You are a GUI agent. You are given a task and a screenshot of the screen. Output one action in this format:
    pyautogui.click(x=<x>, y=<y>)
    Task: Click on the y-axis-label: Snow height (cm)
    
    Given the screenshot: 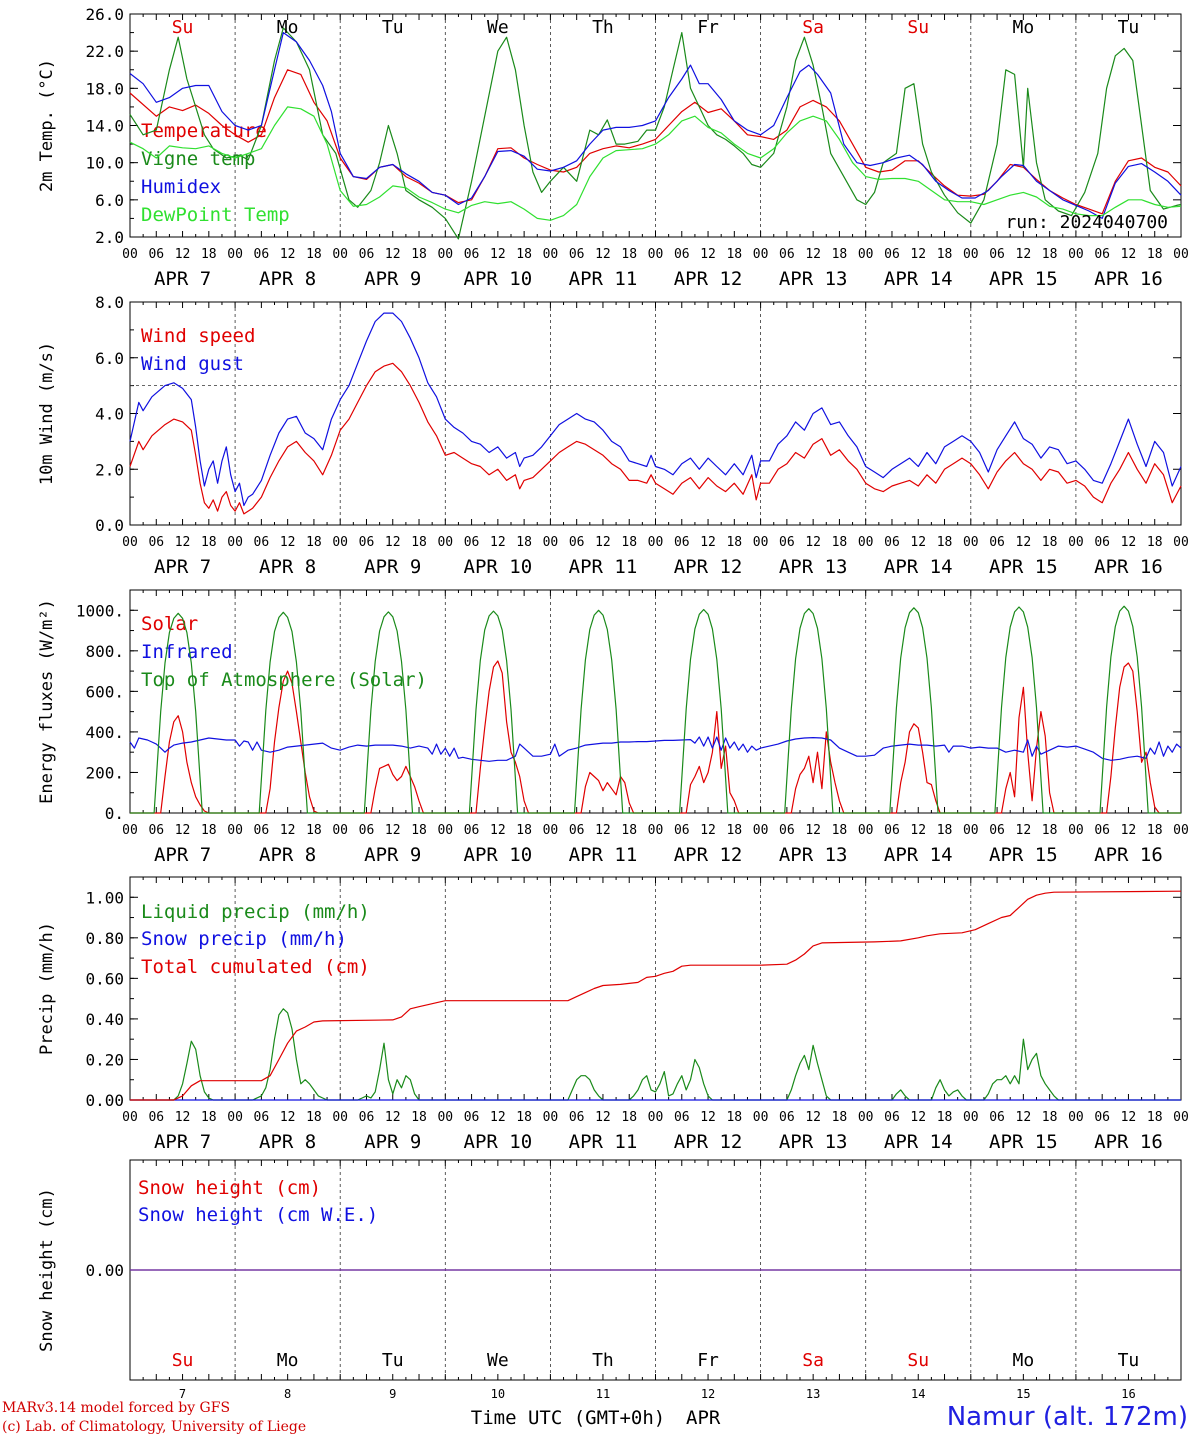 What is the action you would take?
    pyautogui.click(x=47, y=1270)
    